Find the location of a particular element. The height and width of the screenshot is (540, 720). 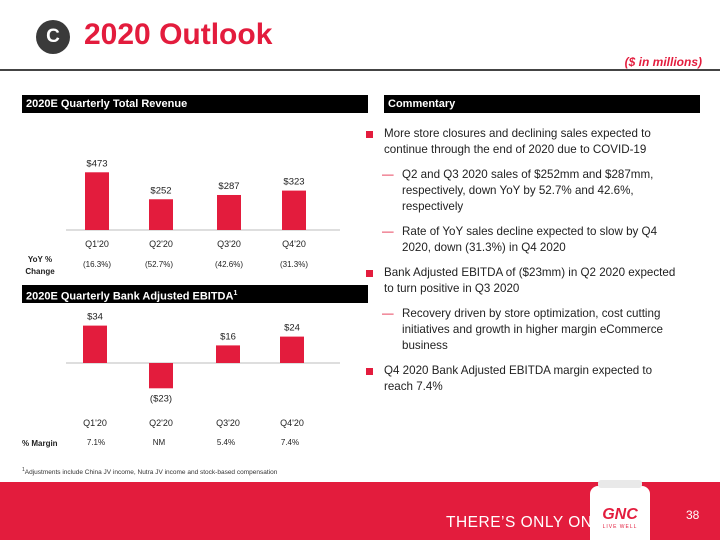

margin-value-q1: 7.1% is located at coordinates (96, 442).